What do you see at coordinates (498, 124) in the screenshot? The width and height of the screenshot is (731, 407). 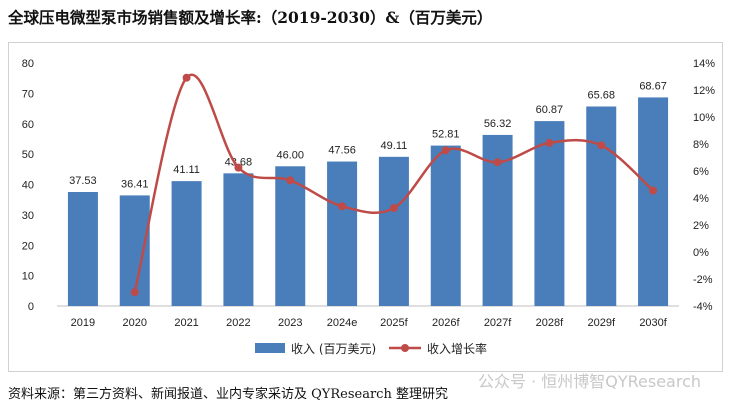 I see `bar-value-label: 56.32` at bounding box center [498, 124].